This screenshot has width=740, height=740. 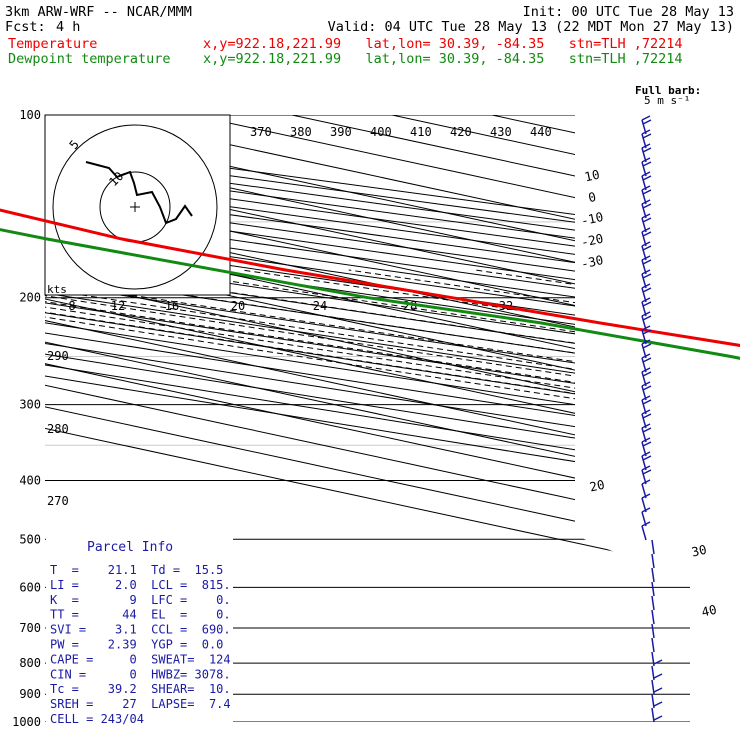 I want to click on temperature-label--30: -30, so click(x=591, y=261).